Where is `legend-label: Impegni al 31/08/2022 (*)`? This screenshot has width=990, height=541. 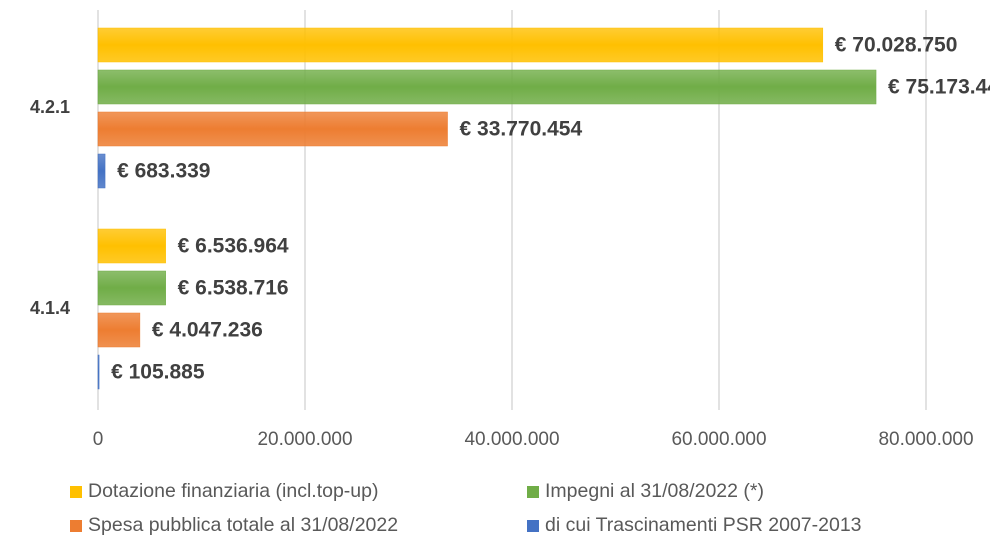
legend-label: Impegni al 31/08/2022 (*) is located at coordinates (654, 491).